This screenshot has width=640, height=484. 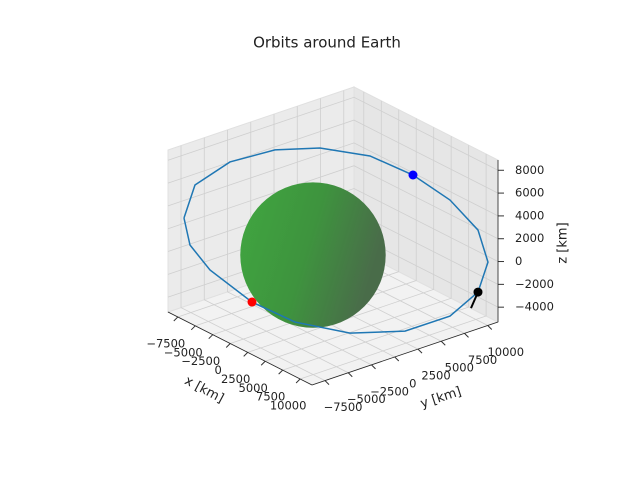 I want to click on x-tick-label: 5000, so click(x=253, y=388).